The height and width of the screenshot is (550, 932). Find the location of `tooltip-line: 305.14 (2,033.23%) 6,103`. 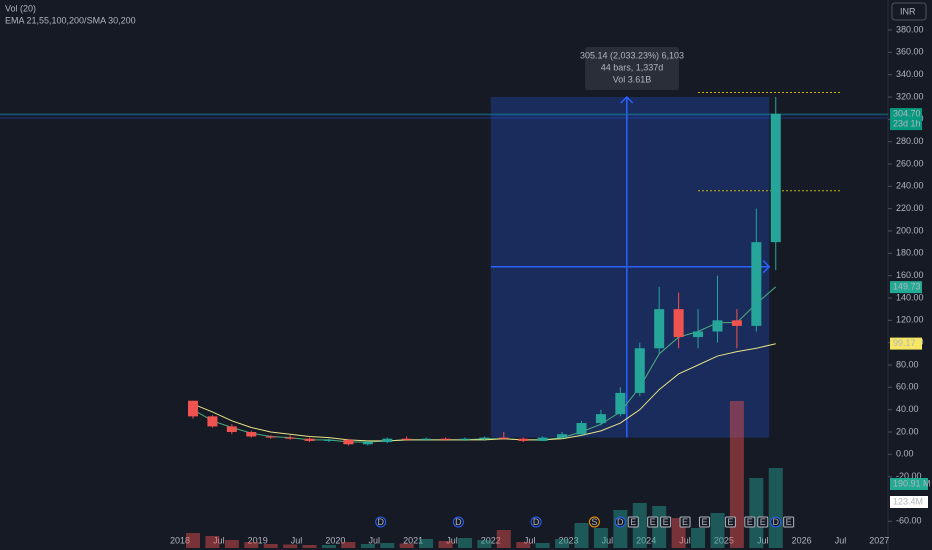

tooltip-line: 305.14 (2,033.23%) 6,103 is located at coordinates (632, 55).